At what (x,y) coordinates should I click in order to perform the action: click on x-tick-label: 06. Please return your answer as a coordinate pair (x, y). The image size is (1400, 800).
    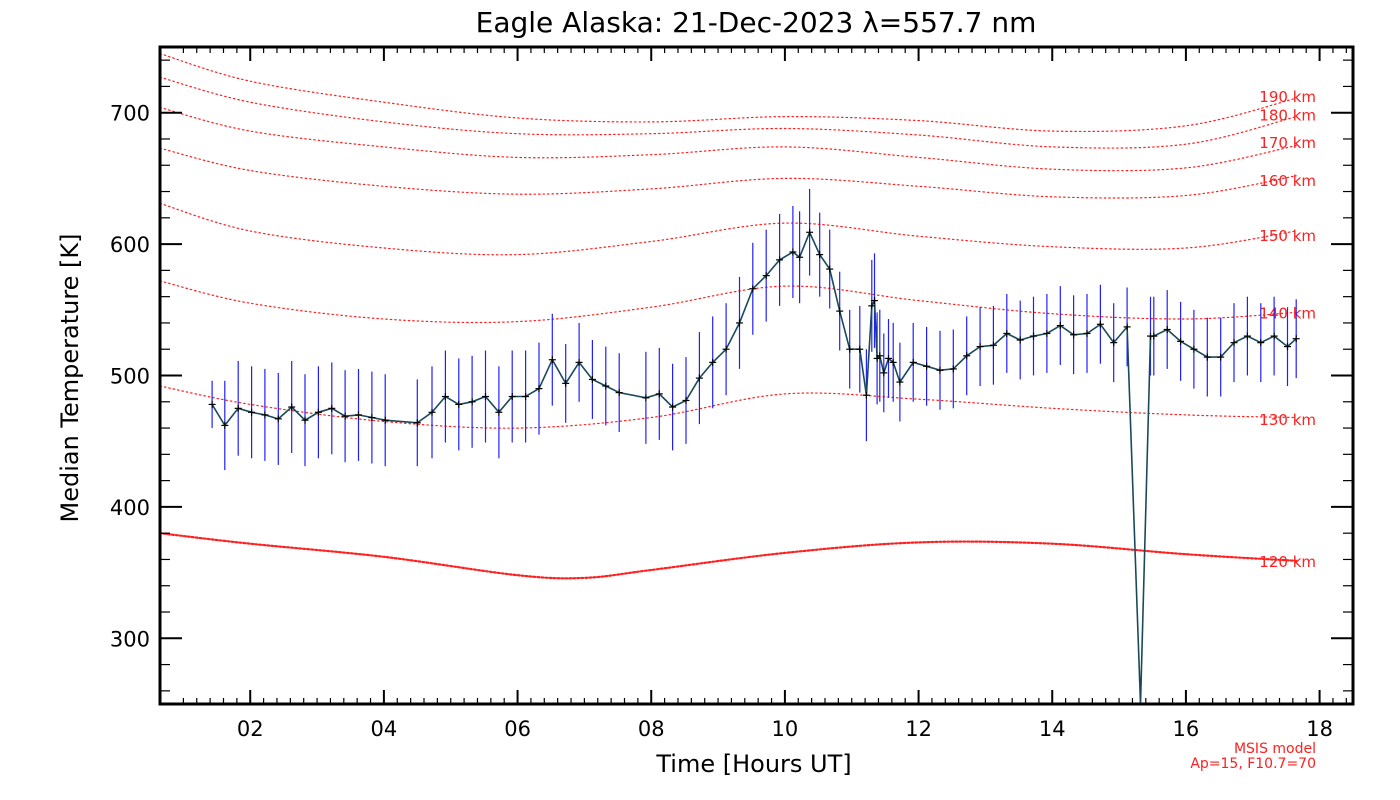
    Looking at the image, I should click on (517, 729).